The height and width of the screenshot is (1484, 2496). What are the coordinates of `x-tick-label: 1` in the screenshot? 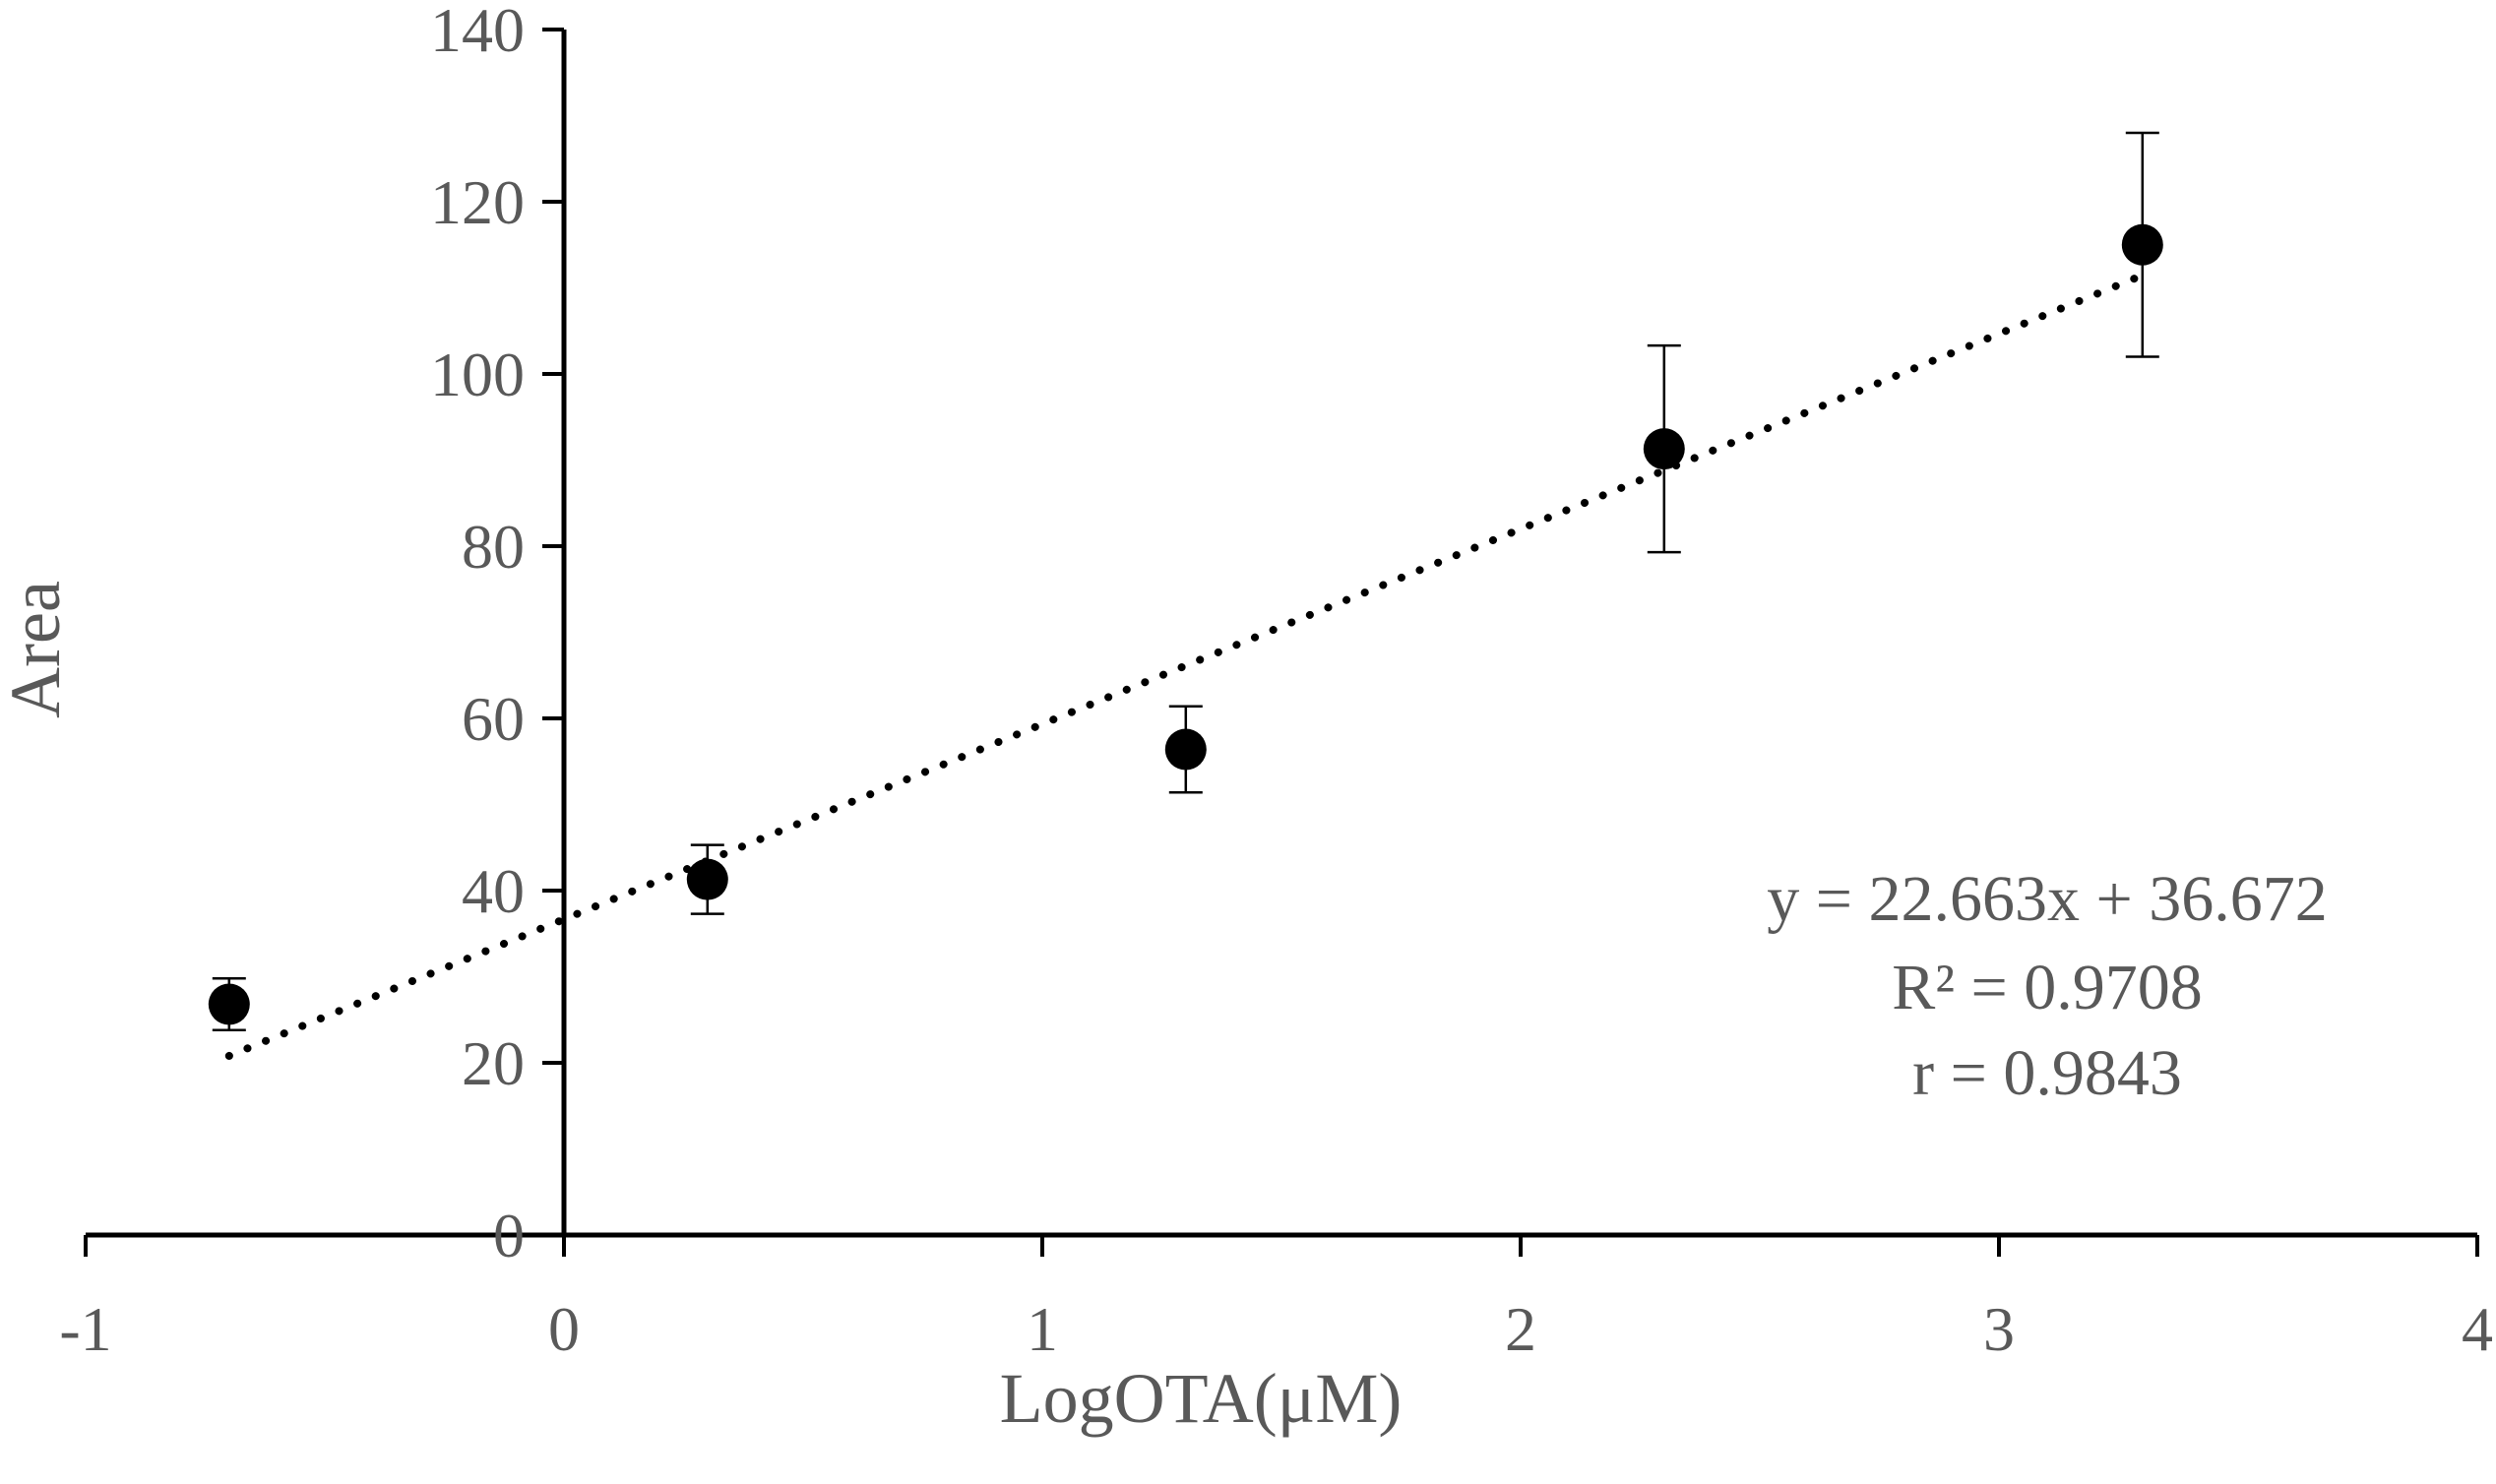 It's located at (1042, 1329).